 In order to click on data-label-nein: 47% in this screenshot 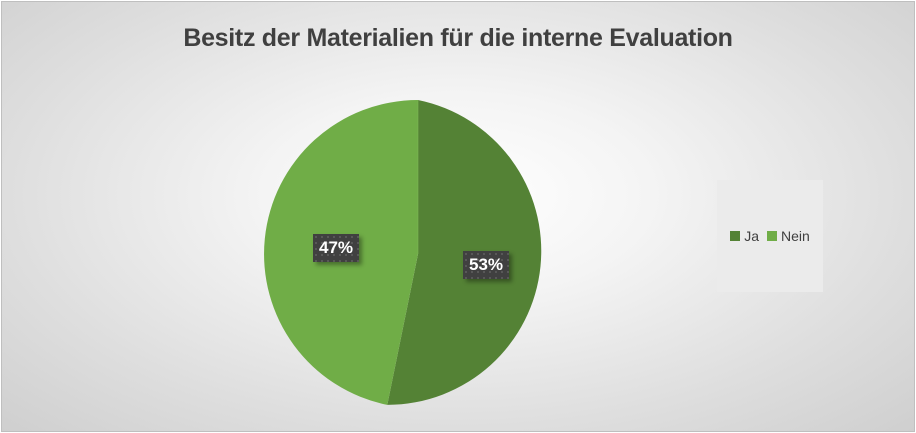, I will do `click(336, 248)`.